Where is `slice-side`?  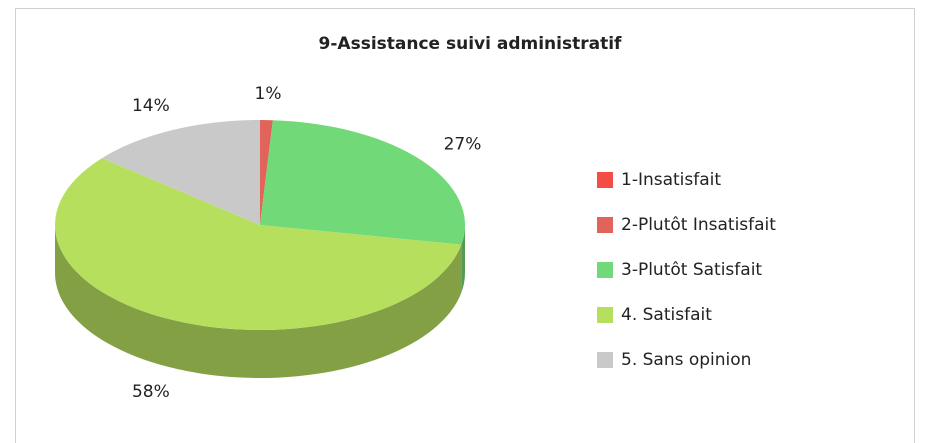 slice-side is located at coordinates (463, 259).